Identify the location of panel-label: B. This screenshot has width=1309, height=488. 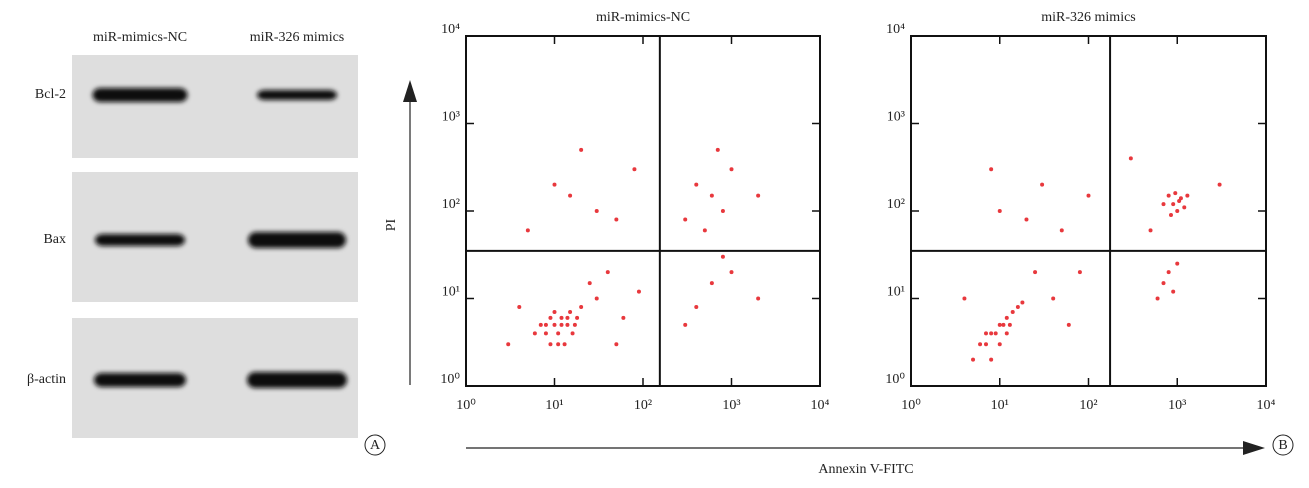
(1282, 445).